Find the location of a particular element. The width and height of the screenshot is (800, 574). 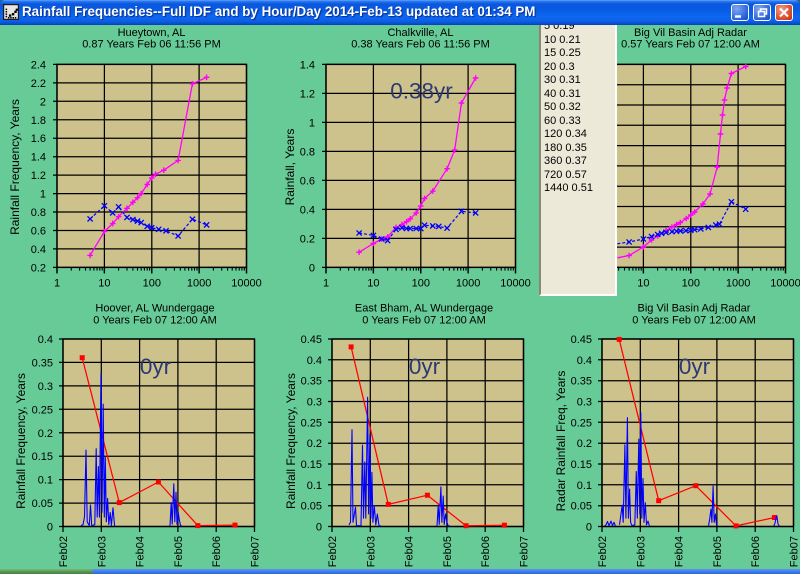

svg-text: Hoover, AL Wundergage is located at coordinates (154, 308).